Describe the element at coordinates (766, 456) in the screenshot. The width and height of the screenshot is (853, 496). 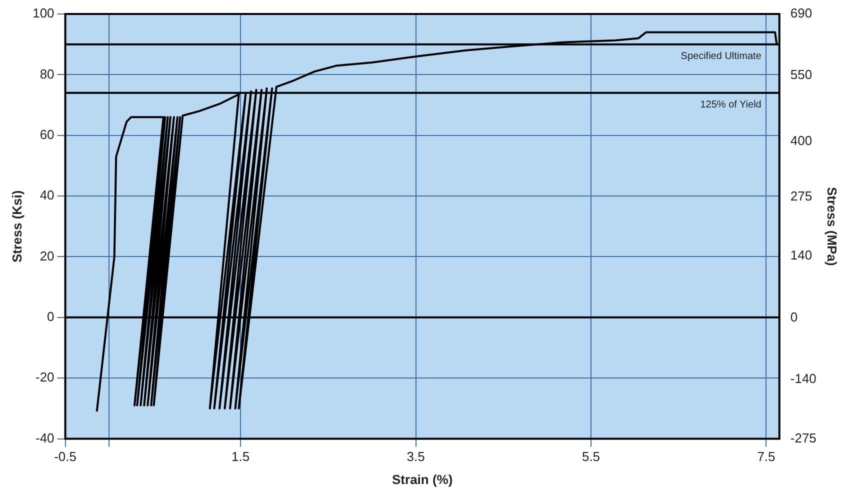
I see `x-tick-label: 7.5` at that location.